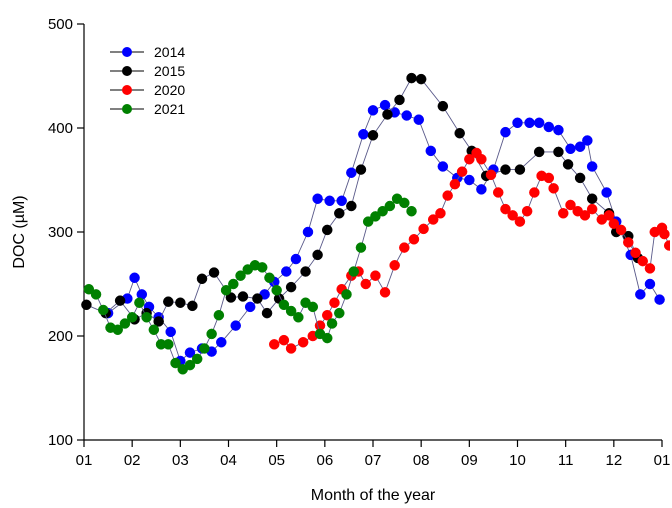 The image size is (672, 508). What do you see at coordinates (373, 460) in the screenshot?
I see `x-tick-label: 07` at bounding box center [373, 460].